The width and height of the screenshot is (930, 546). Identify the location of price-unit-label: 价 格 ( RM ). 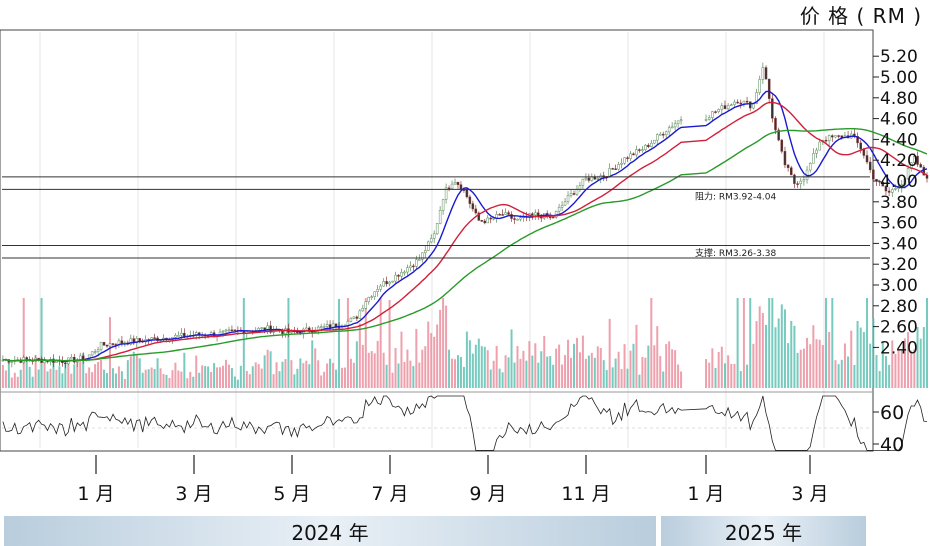
(860, 16).